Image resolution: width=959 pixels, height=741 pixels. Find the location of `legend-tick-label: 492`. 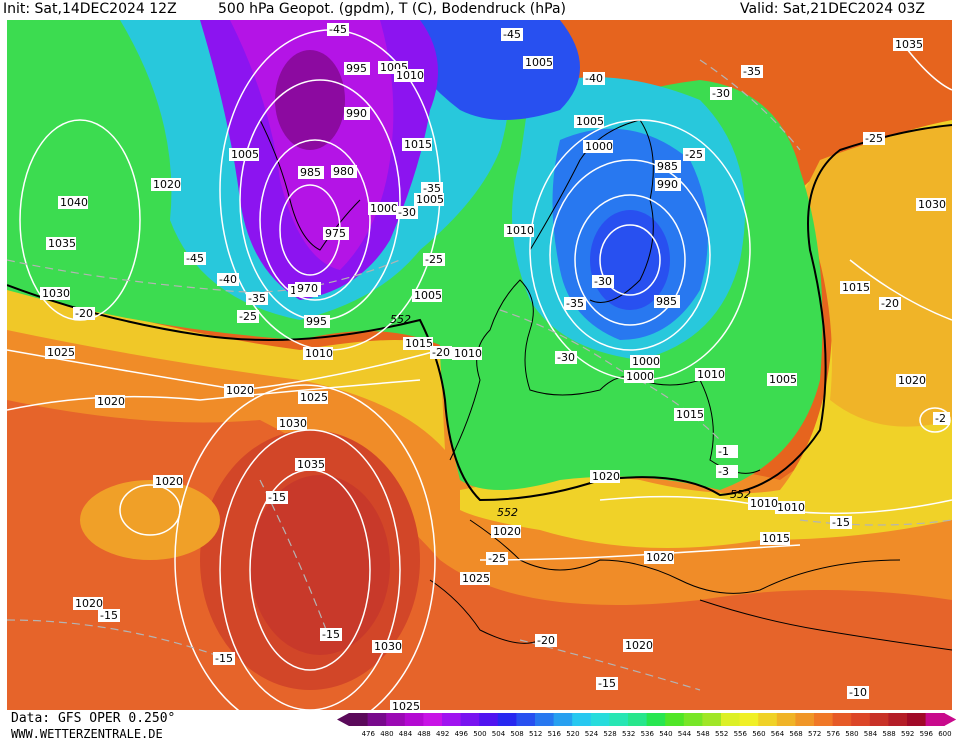

legend-tick-label: 492 is located at coordinates (442, 734).